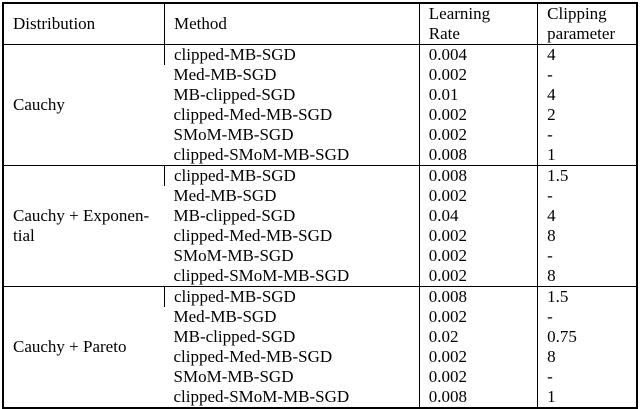  I want to click on header-distribution: Distribution, so click(84, 24).